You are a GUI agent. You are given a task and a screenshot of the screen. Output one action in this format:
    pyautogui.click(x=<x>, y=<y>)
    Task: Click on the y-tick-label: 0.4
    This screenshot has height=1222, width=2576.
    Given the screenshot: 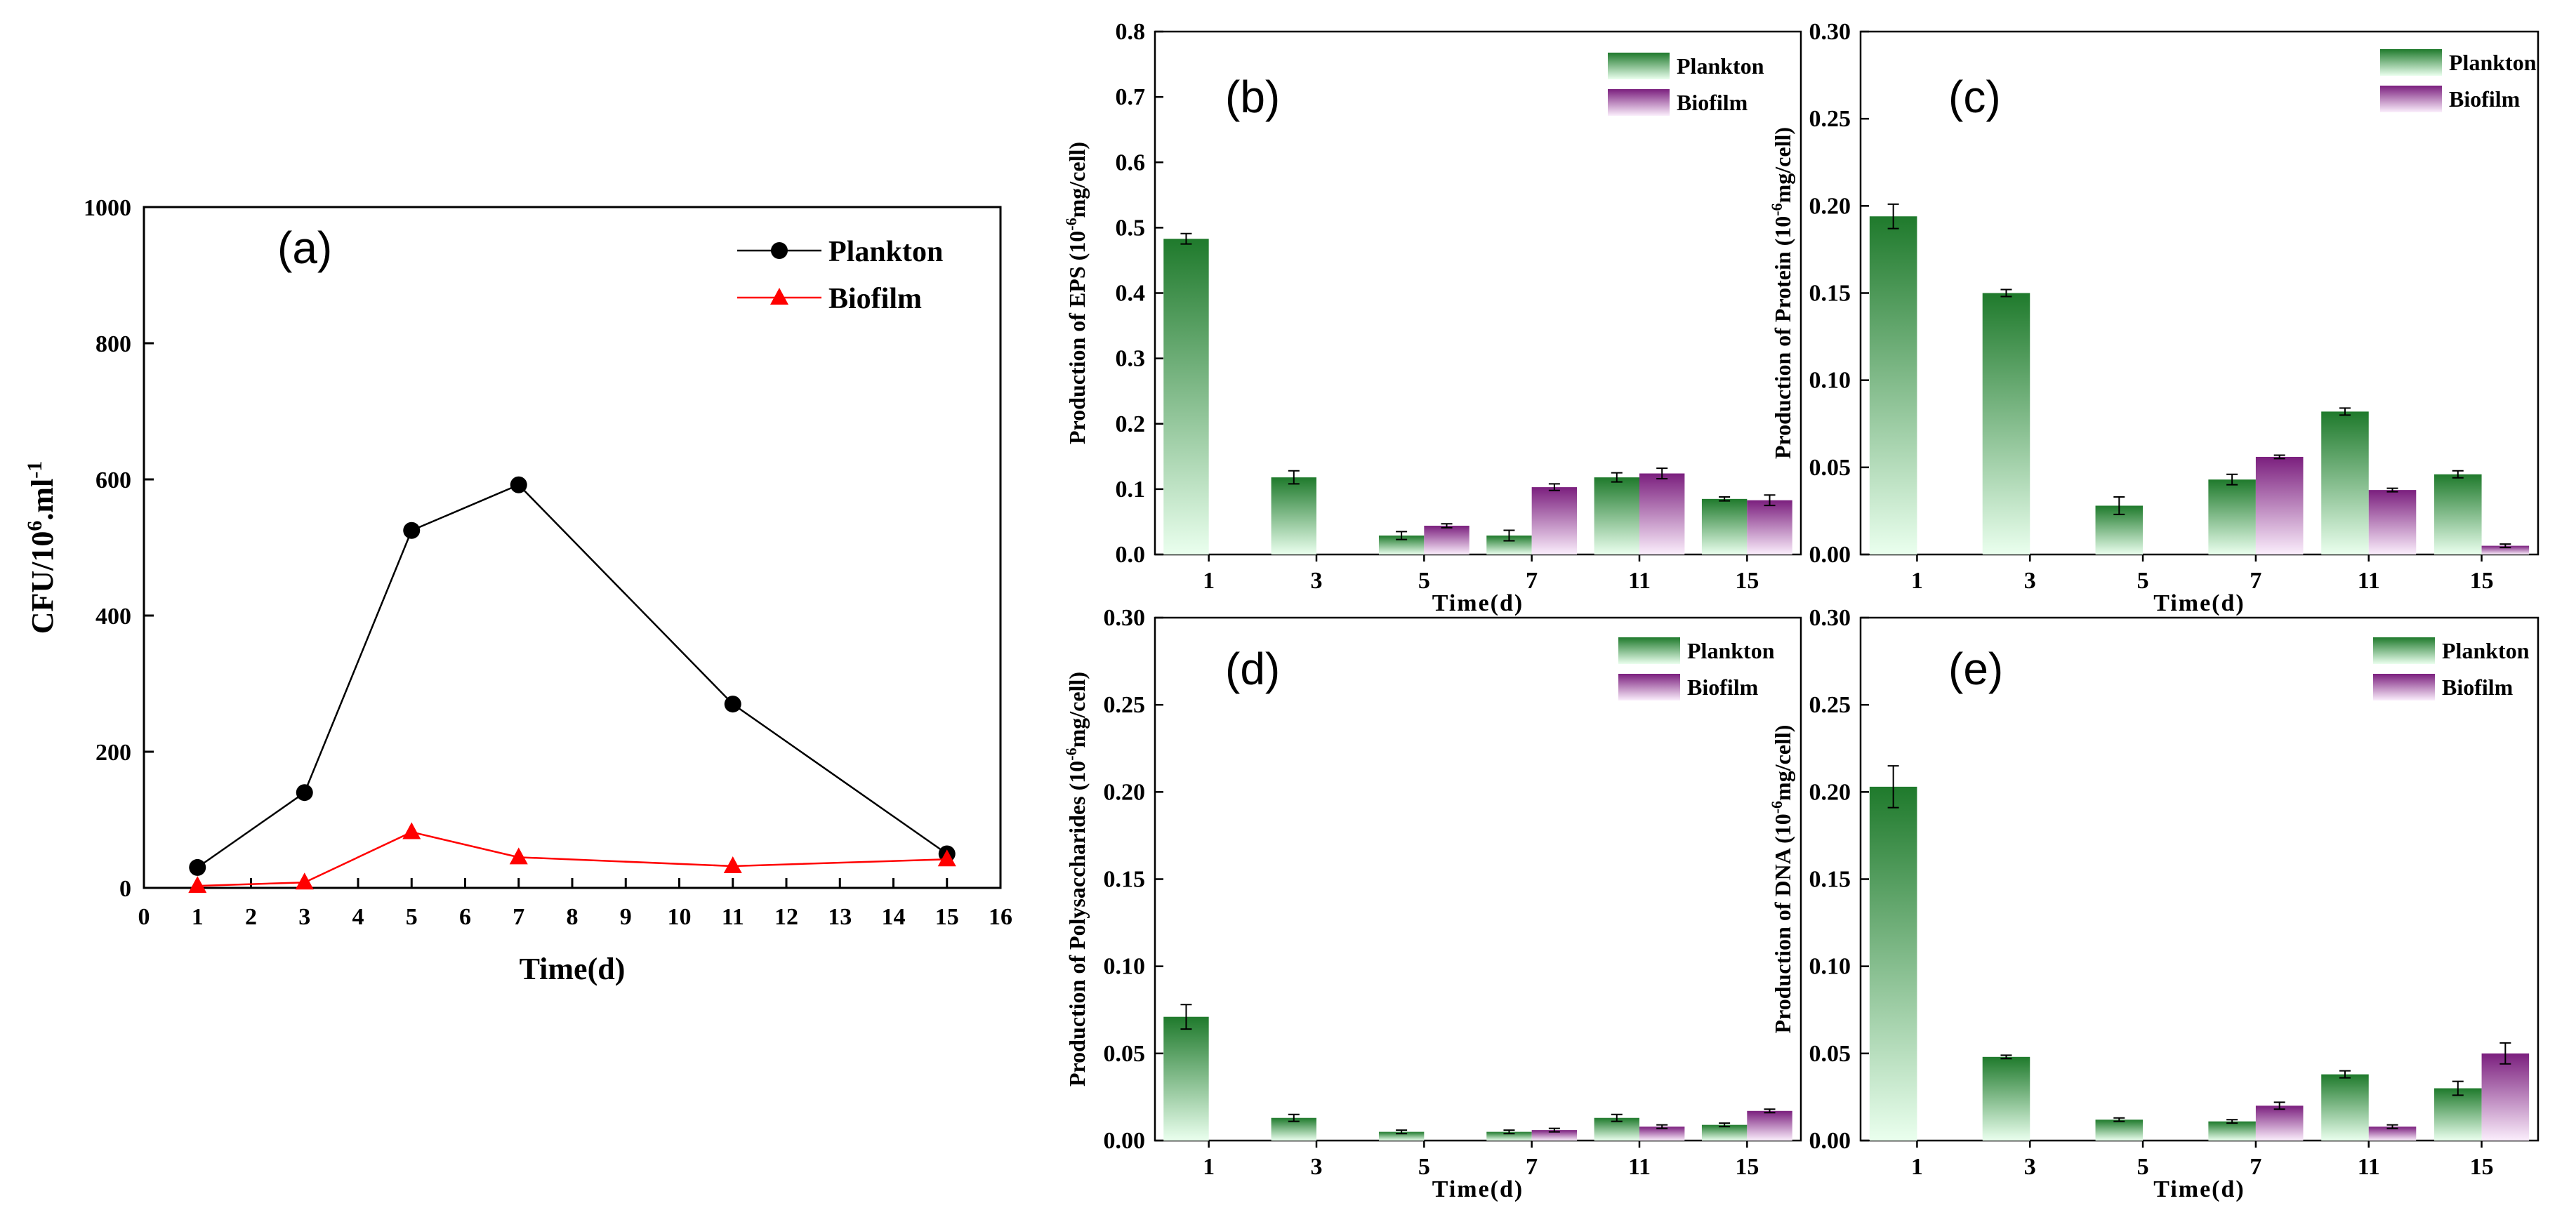 What is the action you would take?
    pyautogui.click(x=1131, y=294)
    